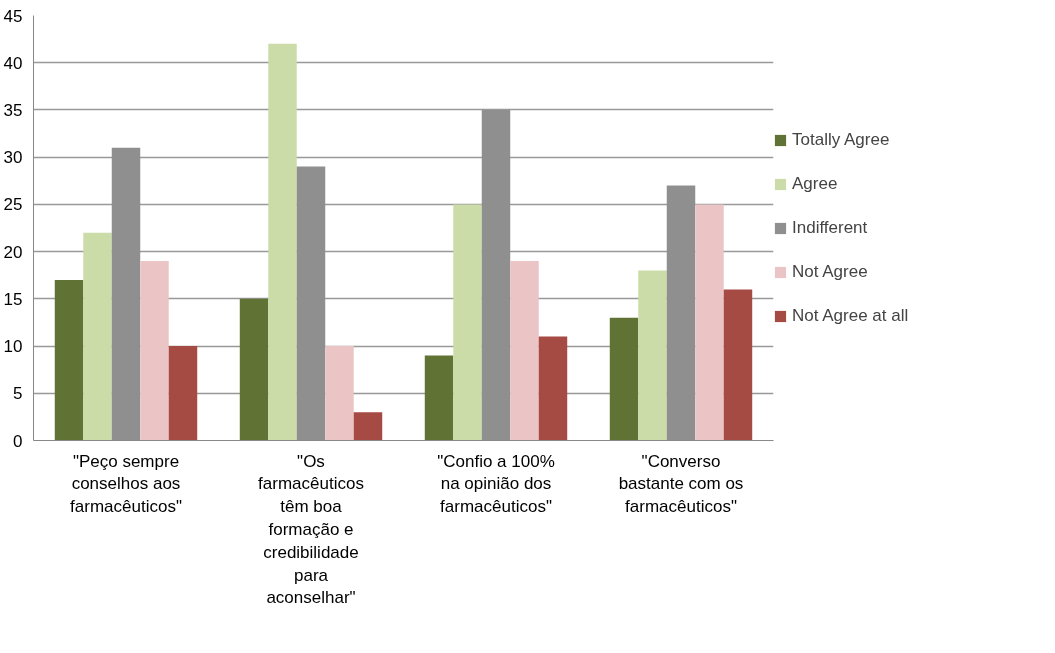  I want to click on y-tick-label: 0, so click(18, 441).